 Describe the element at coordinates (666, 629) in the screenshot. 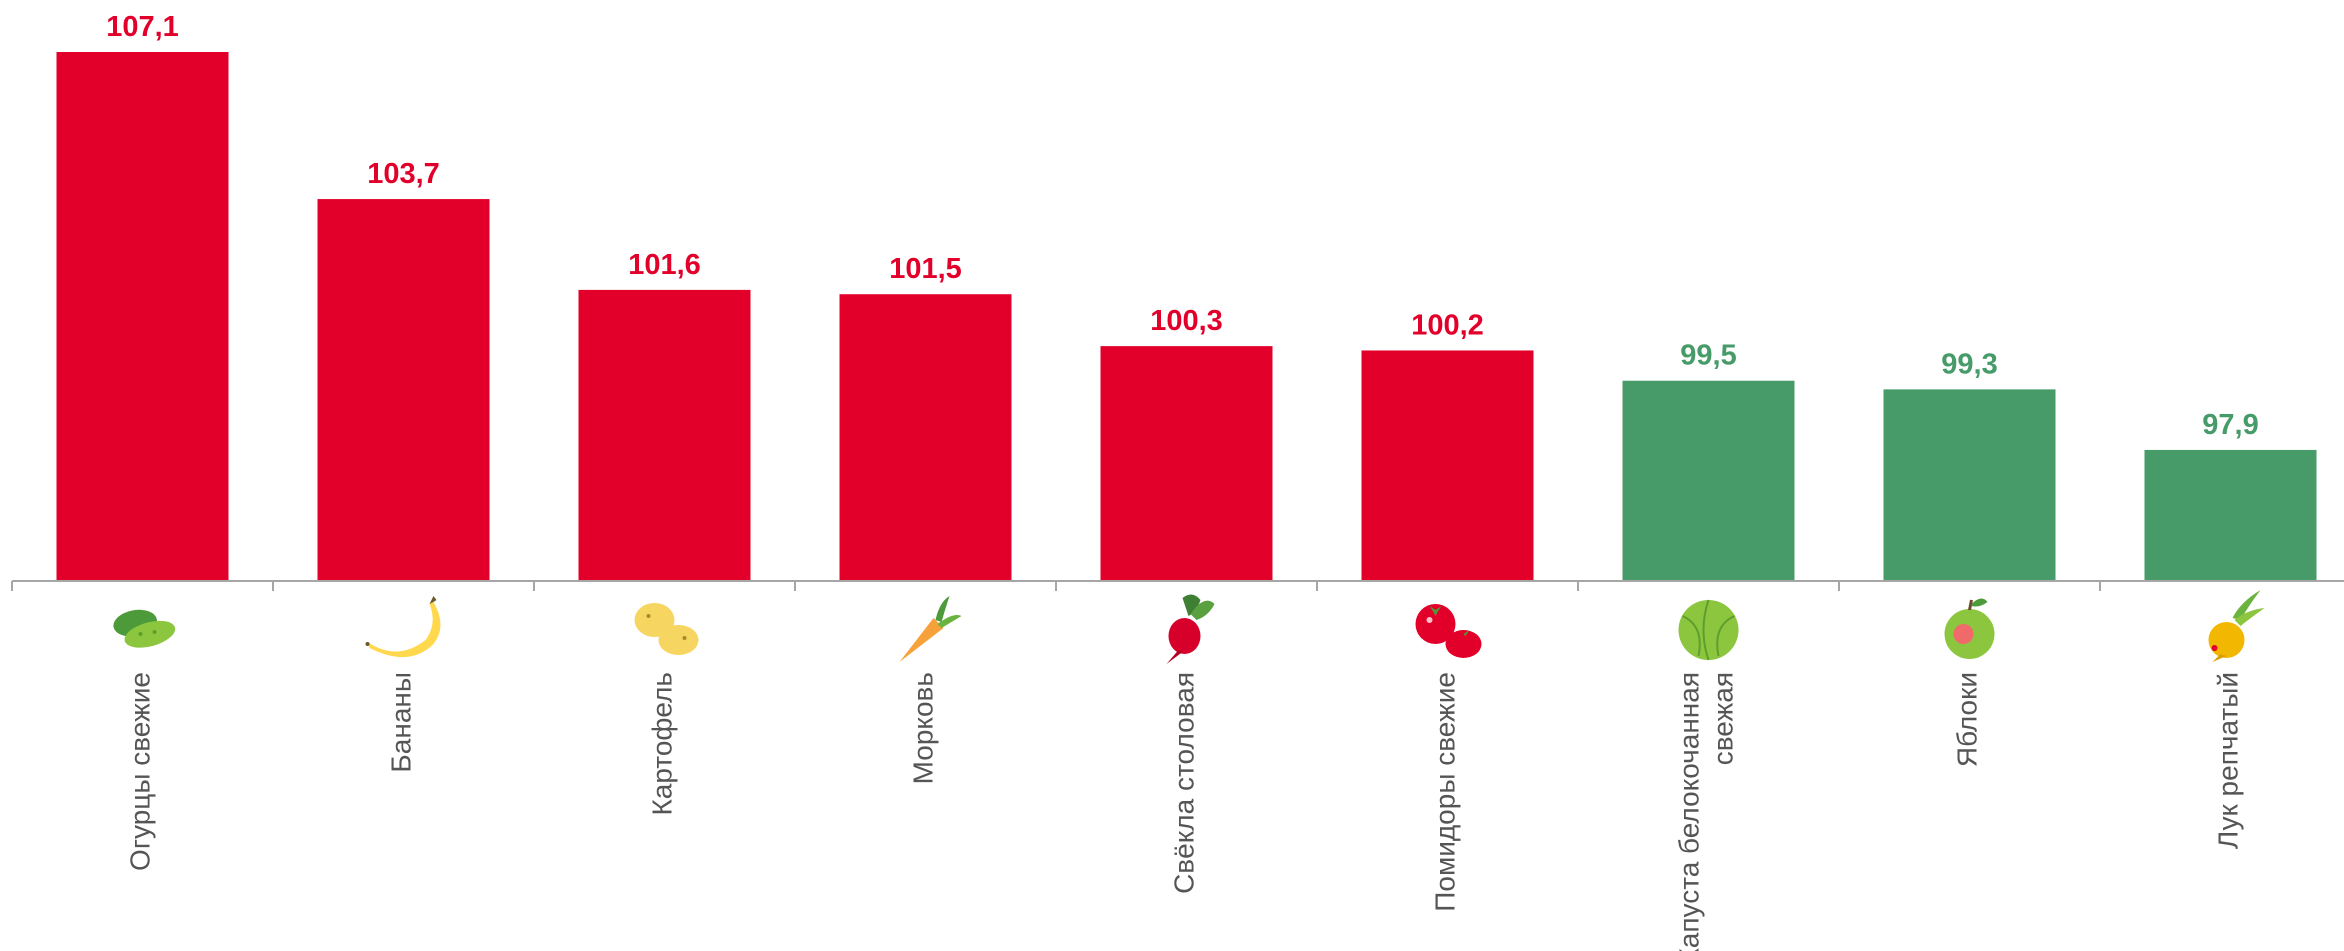

I see `potato-icon` at that location.